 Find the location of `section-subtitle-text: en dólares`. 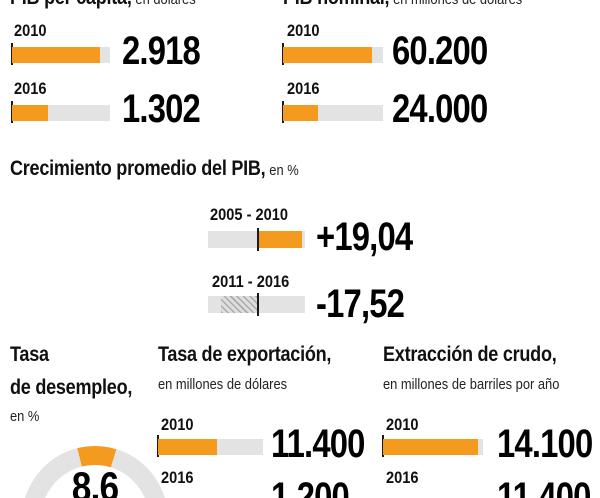

section-subtitle-text: en dólares is located at coordinates (165, 4).